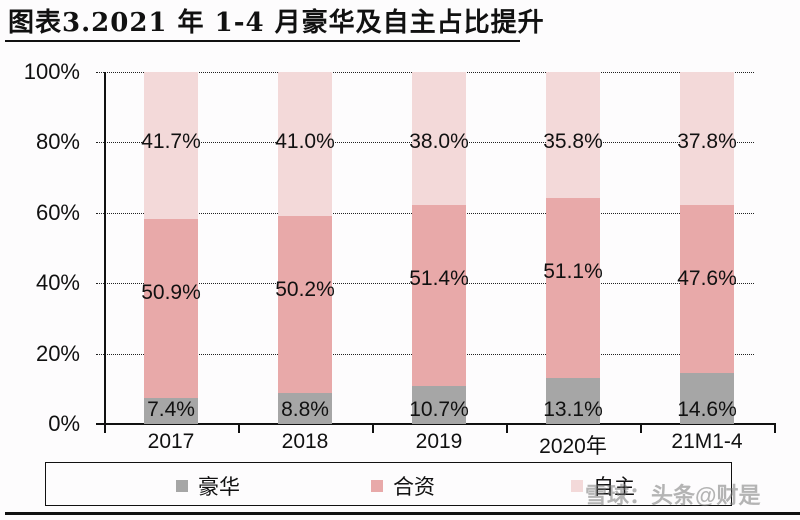 The width and height of the screenshot is (800, 520). I want to click on y-tick-label: 80%, so click(57, 142).